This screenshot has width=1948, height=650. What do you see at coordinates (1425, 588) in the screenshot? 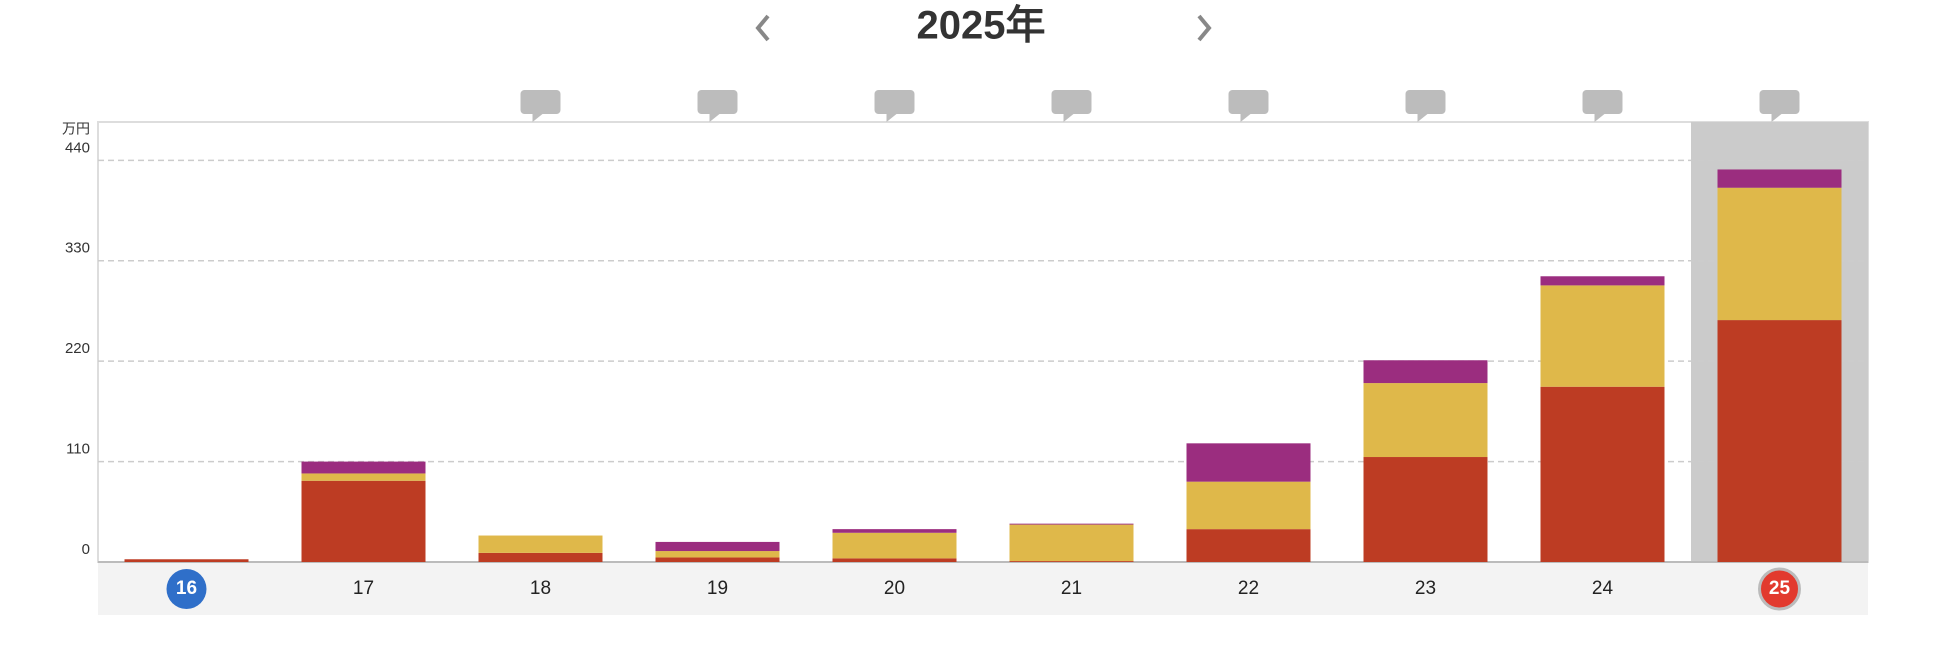
I see `x-tick-label: 23` at bounding box center [1425, 588].